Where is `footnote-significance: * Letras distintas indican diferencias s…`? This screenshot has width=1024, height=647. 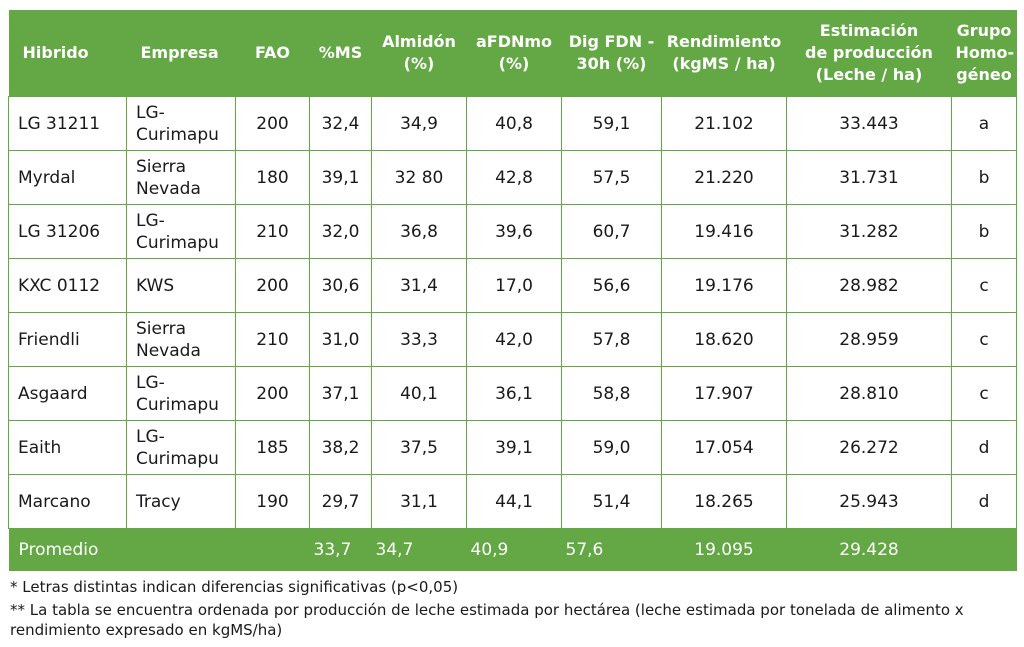
footnote-significance: * Letras distintas indican diferencias s… is located at coordinates (234, 587).